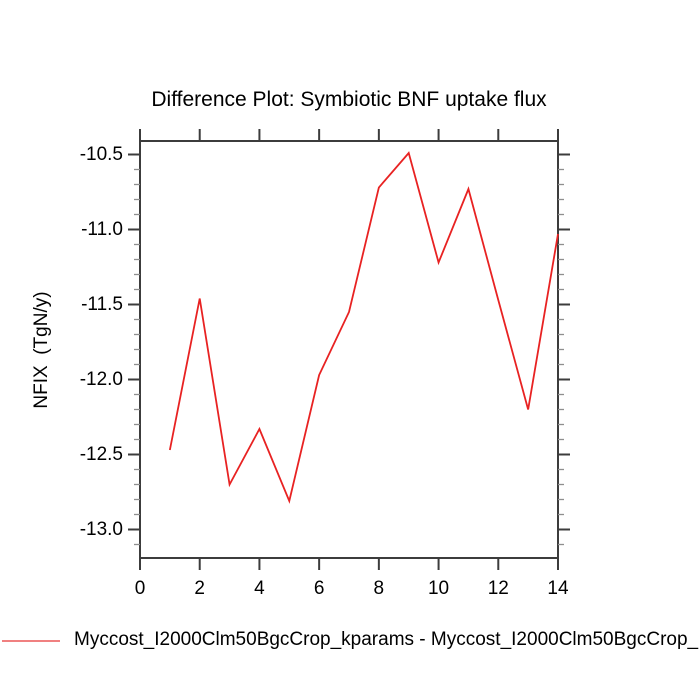  Describe the element at coordinates (319, 588) in the screenshot. I see `x-tick-label: 6` at that location.